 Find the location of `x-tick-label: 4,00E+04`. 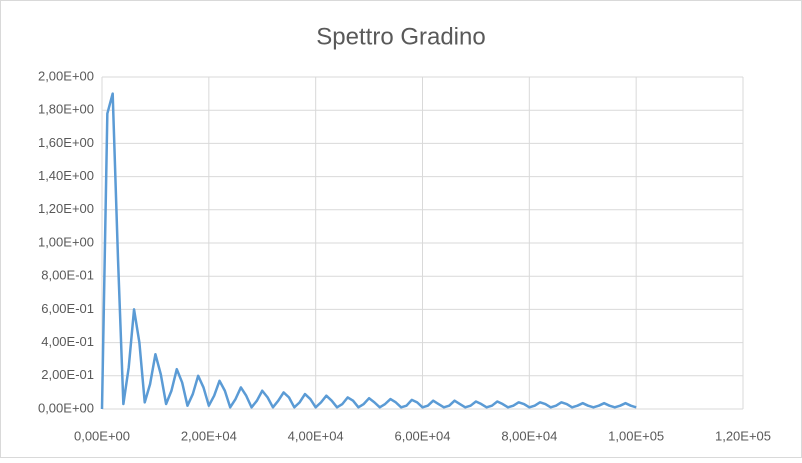

x-tick-label: 4,00E+04 is located at coordinates (316, 435).